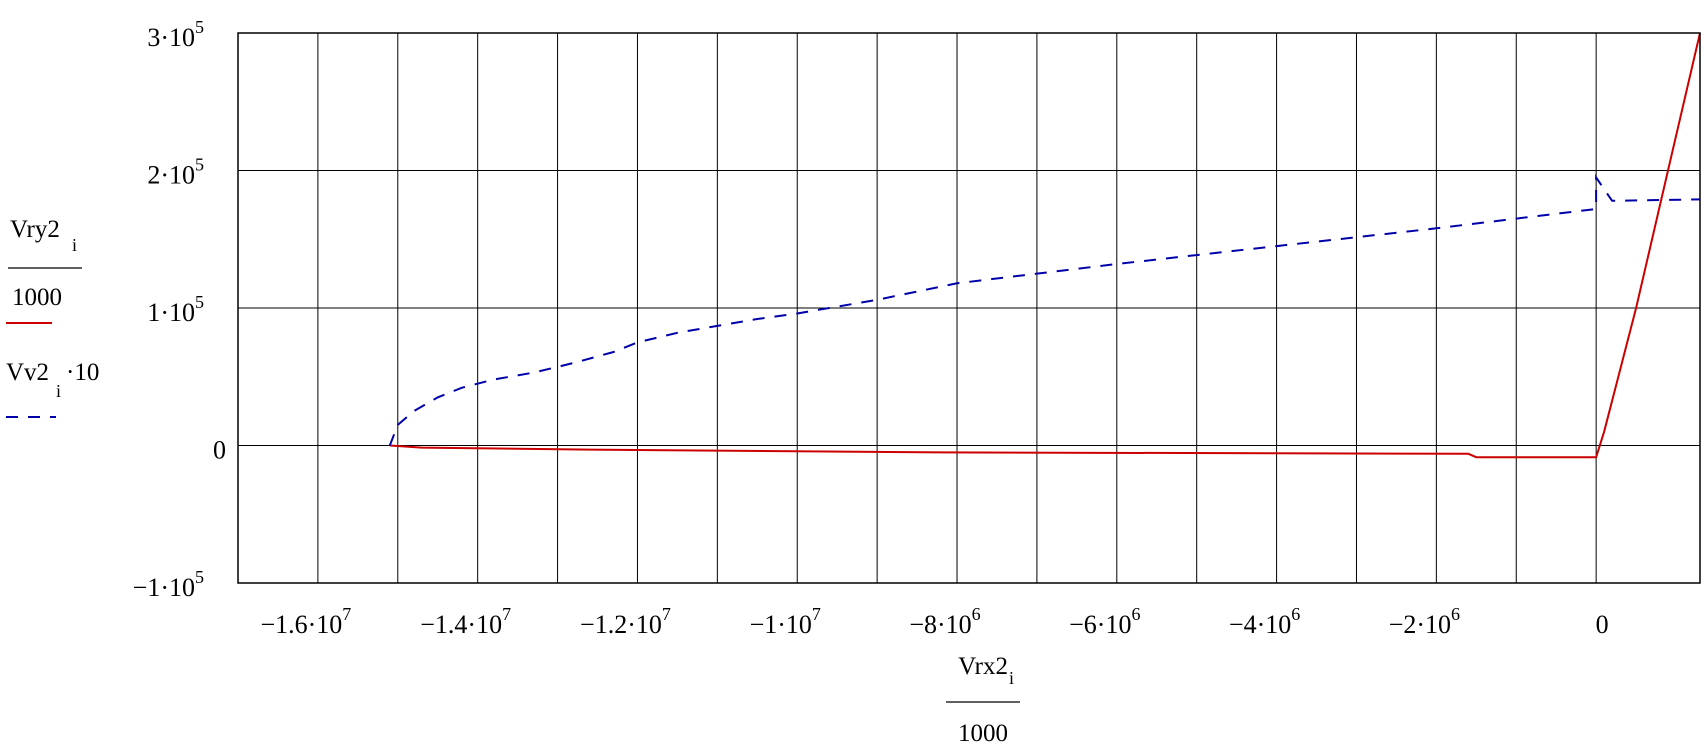  Describe the element at coordinates (52, 317) in the screenshot. I see `y-axis-legend: Vry2 i 1000 Vv2 i ·10` at that location.